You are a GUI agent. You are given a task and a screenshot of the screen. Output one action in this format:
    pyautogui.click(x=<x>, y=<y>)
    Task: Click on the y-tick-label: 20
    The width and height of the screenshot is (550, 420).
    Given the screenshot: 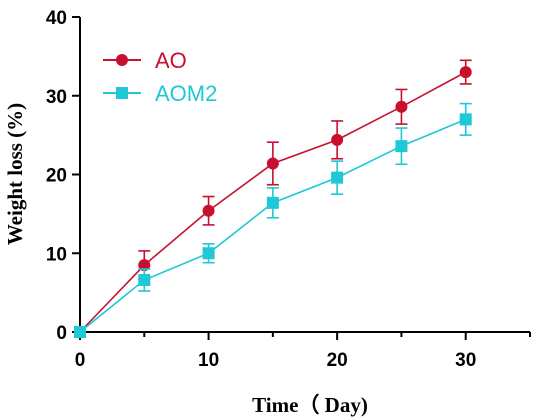 What is the action you would take?
    pyautogui.click(x=56, y=176)
    